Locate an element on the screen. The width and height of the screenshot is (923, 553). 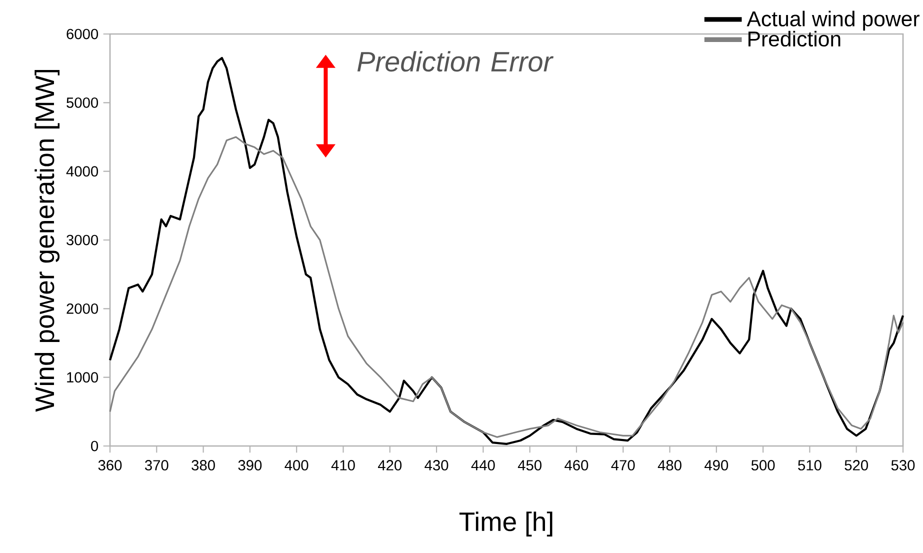
x-tick-label: 520 is located at coordinates (856, 465).